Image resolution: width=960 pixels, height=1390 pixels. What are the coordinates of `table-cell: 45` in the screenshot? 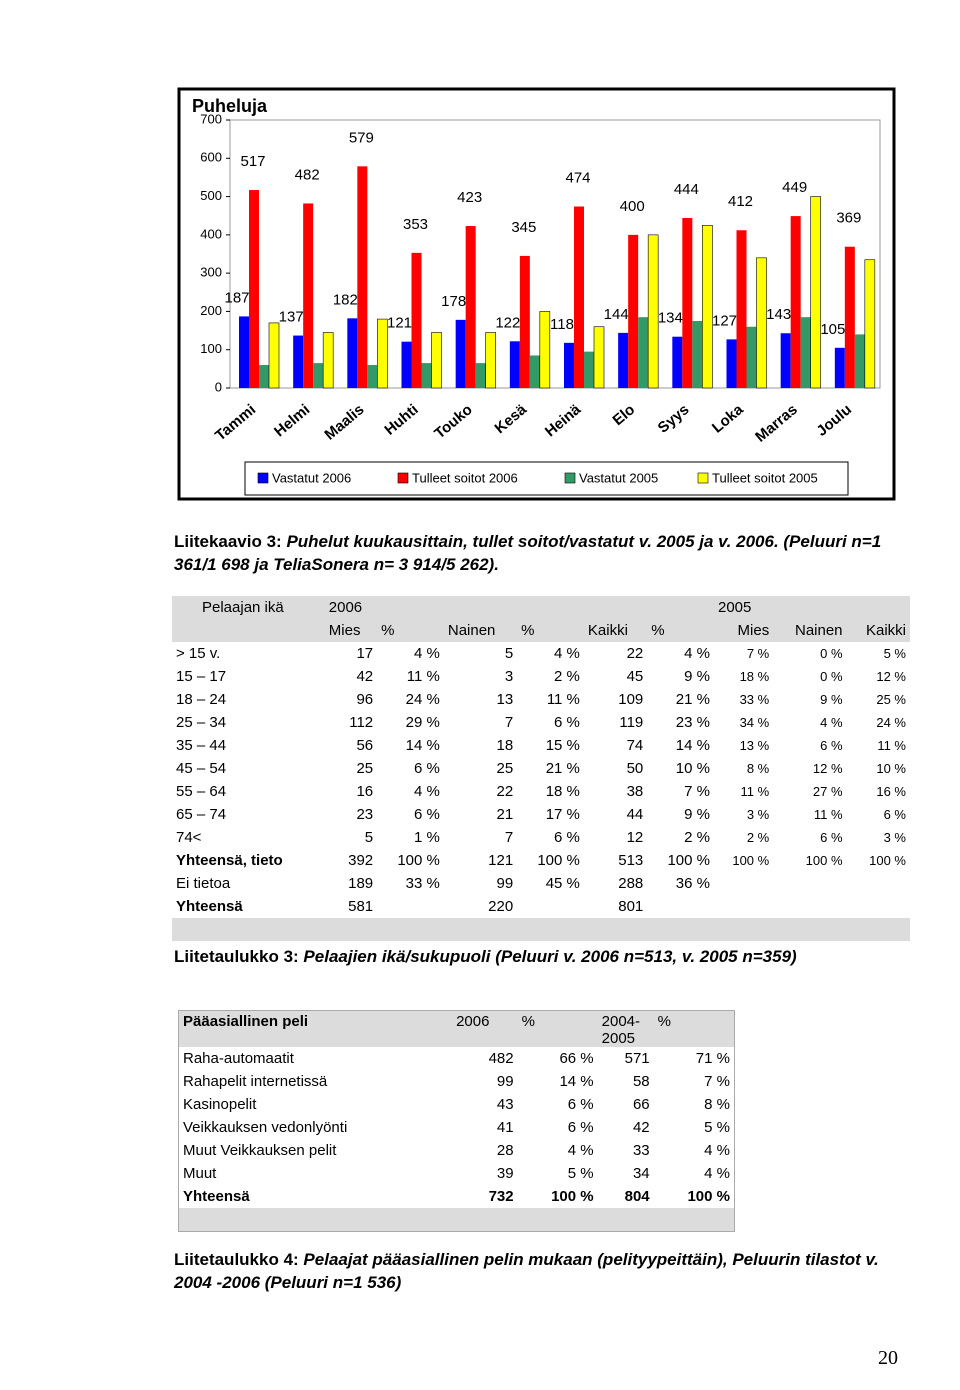 It's located at (635, 676).